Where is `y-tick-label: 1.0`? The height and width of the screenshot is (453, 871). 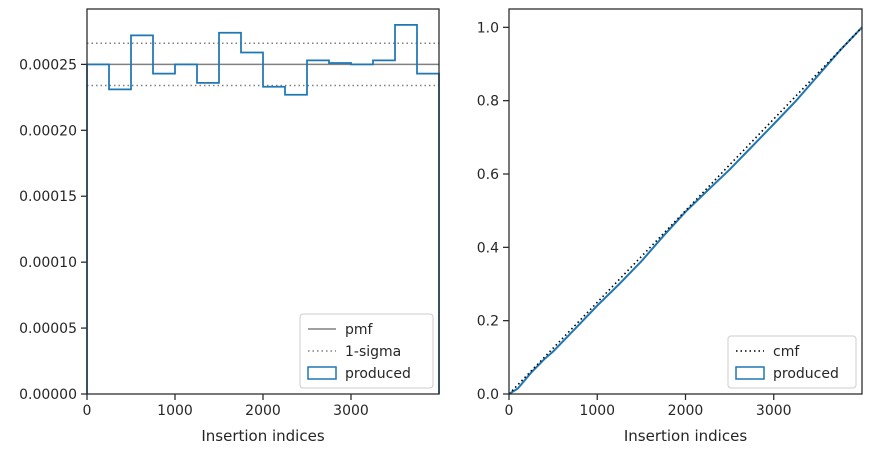
y-tick-label: 1.0 is located at coordinates (488, 28).